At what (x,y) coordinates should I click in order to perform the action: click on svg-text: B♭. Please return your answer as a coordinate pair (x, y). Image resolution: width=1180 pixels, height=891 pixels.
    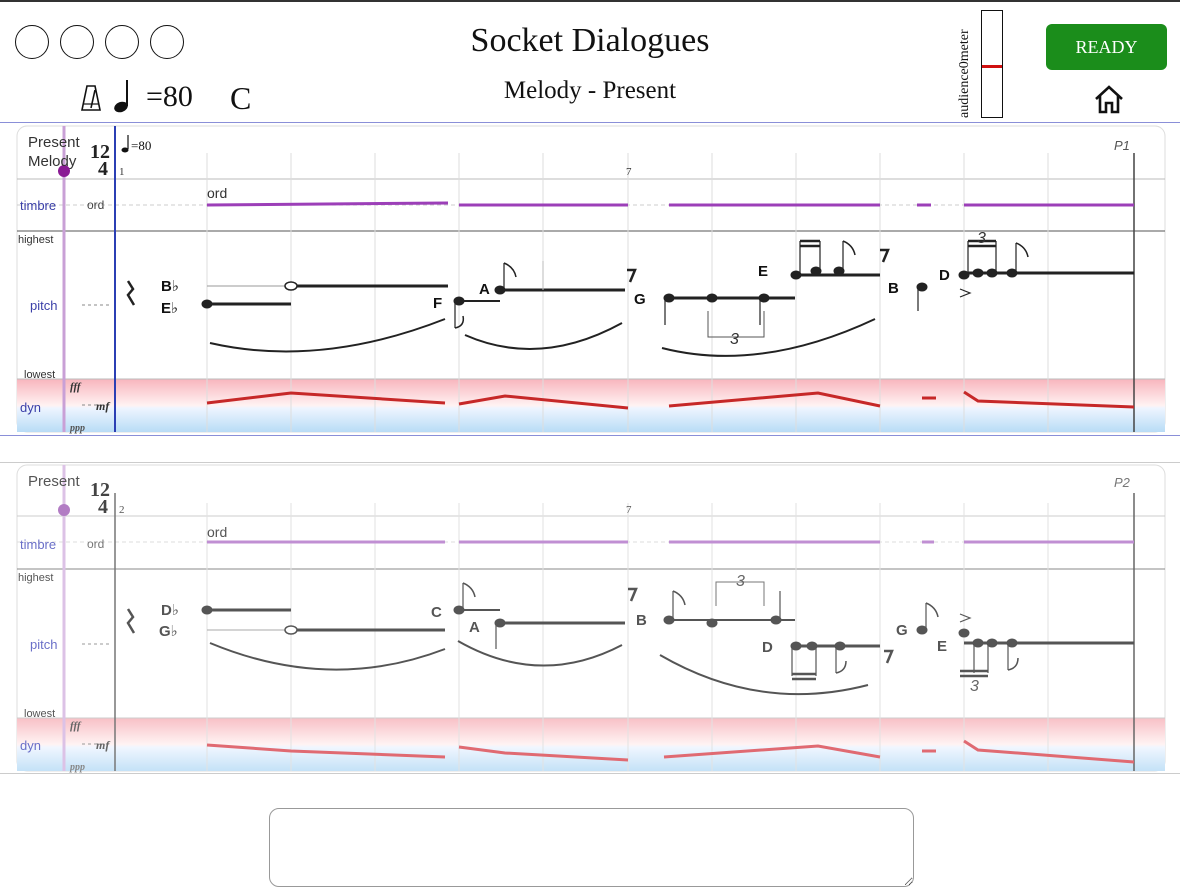
    Looking at the image, I should click on (170, 286).